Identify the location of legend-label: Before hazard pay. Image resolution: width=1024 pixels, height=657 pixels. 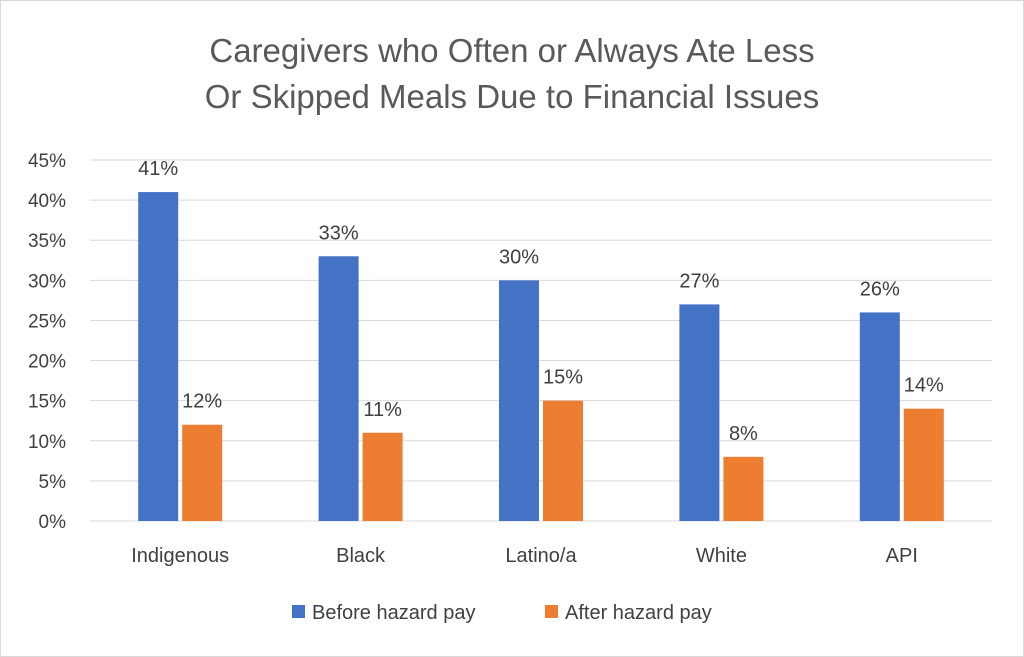
(393, 613).